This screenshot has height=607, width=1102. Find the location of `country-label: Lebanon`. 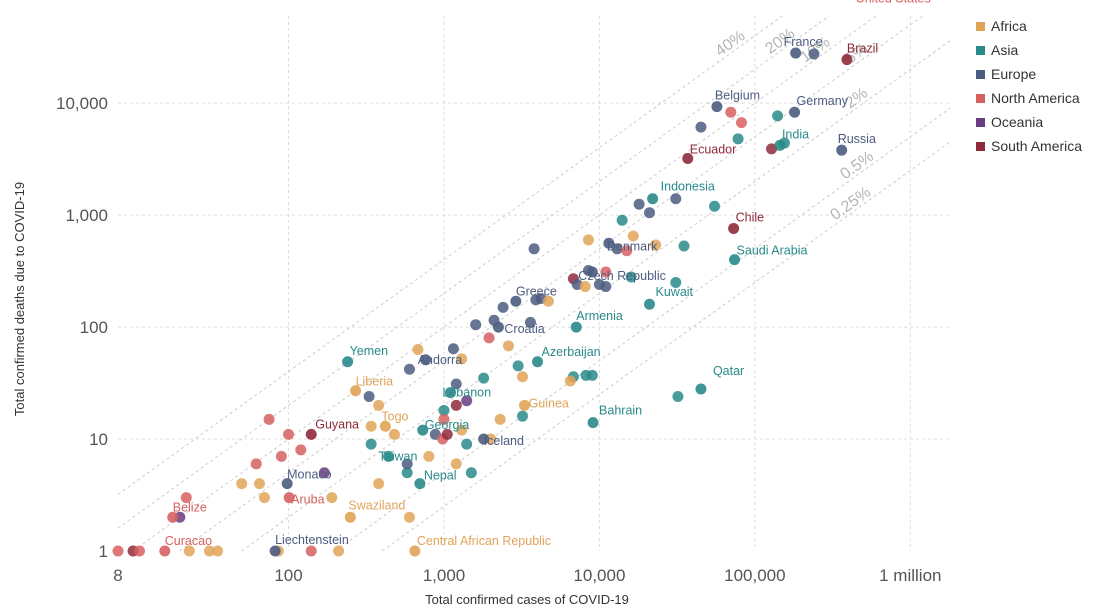

country-label: Lebanon is located at coordinates (466, 393).